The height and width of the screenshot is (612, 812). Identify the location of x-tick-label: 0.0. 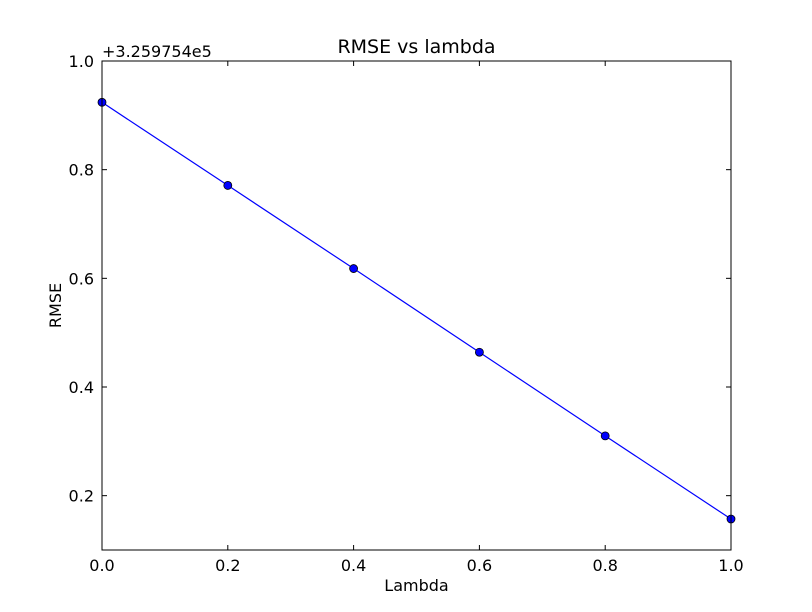
(101, 565).